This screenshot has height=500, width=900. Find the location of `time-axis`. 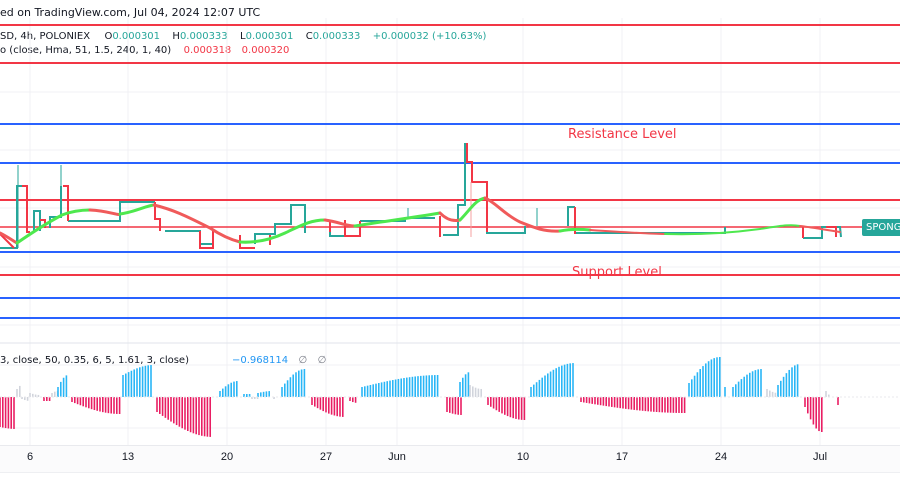

time-axis is located at coordinates (450, 459).